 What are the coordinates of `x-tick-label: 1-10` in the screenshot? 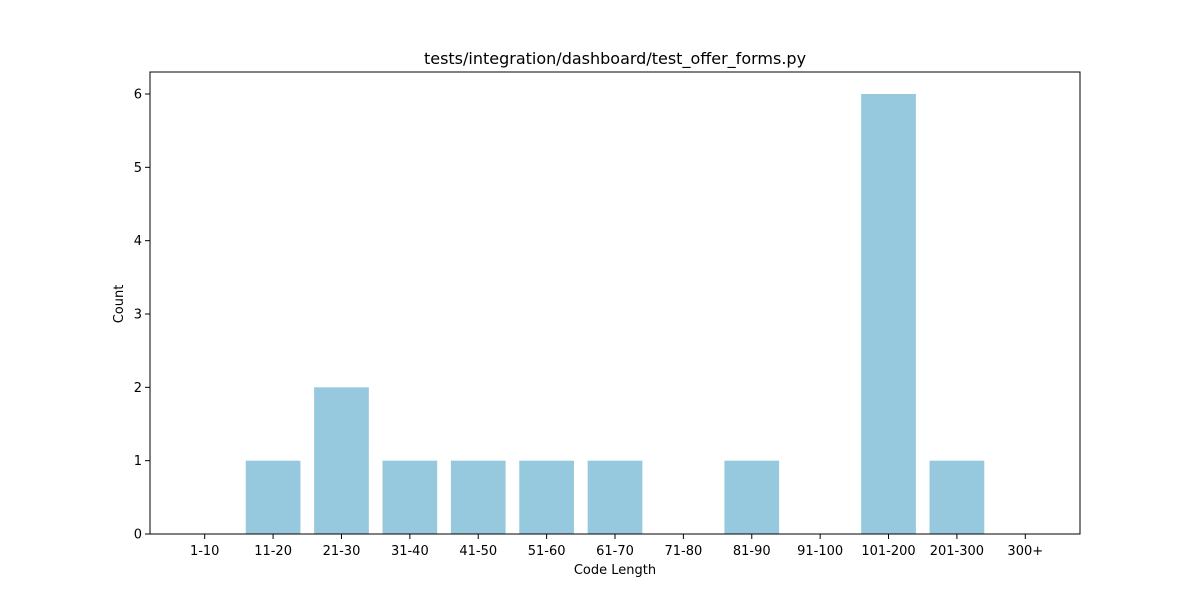 It's located at (205, 551).